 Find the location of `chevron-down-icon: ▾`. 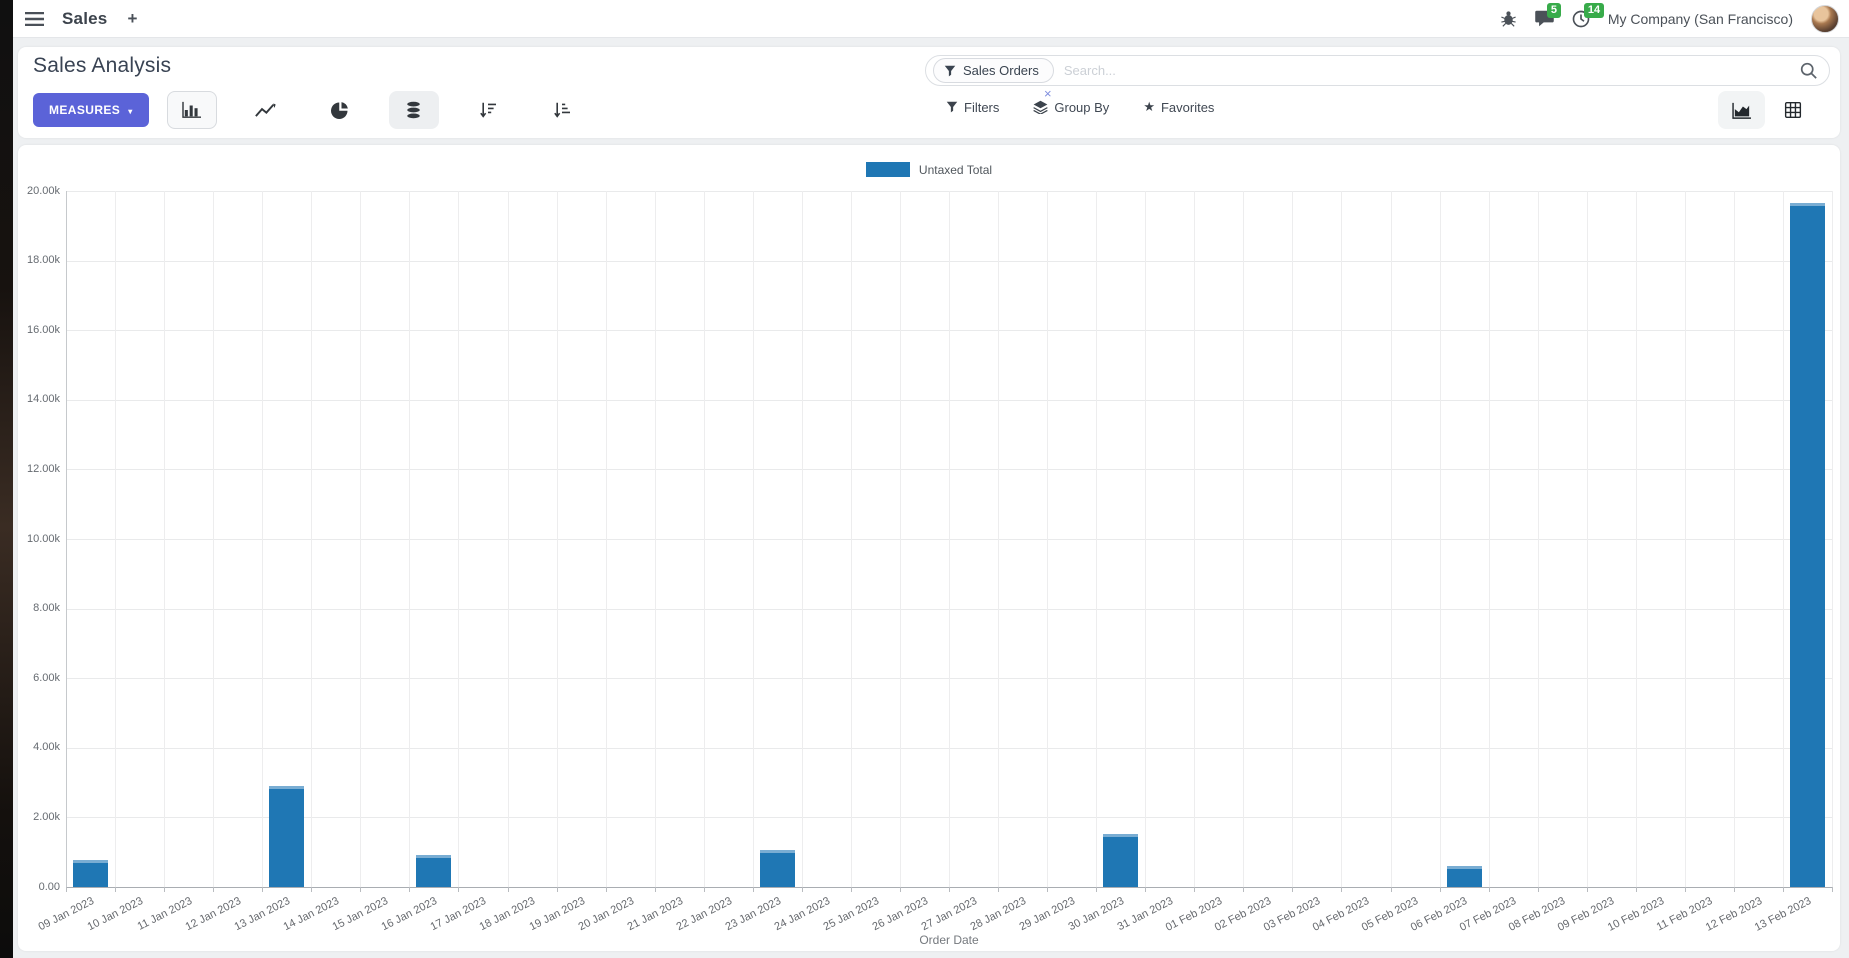

chevron-down-icon: ▾ is located at coordinates (130, 111).